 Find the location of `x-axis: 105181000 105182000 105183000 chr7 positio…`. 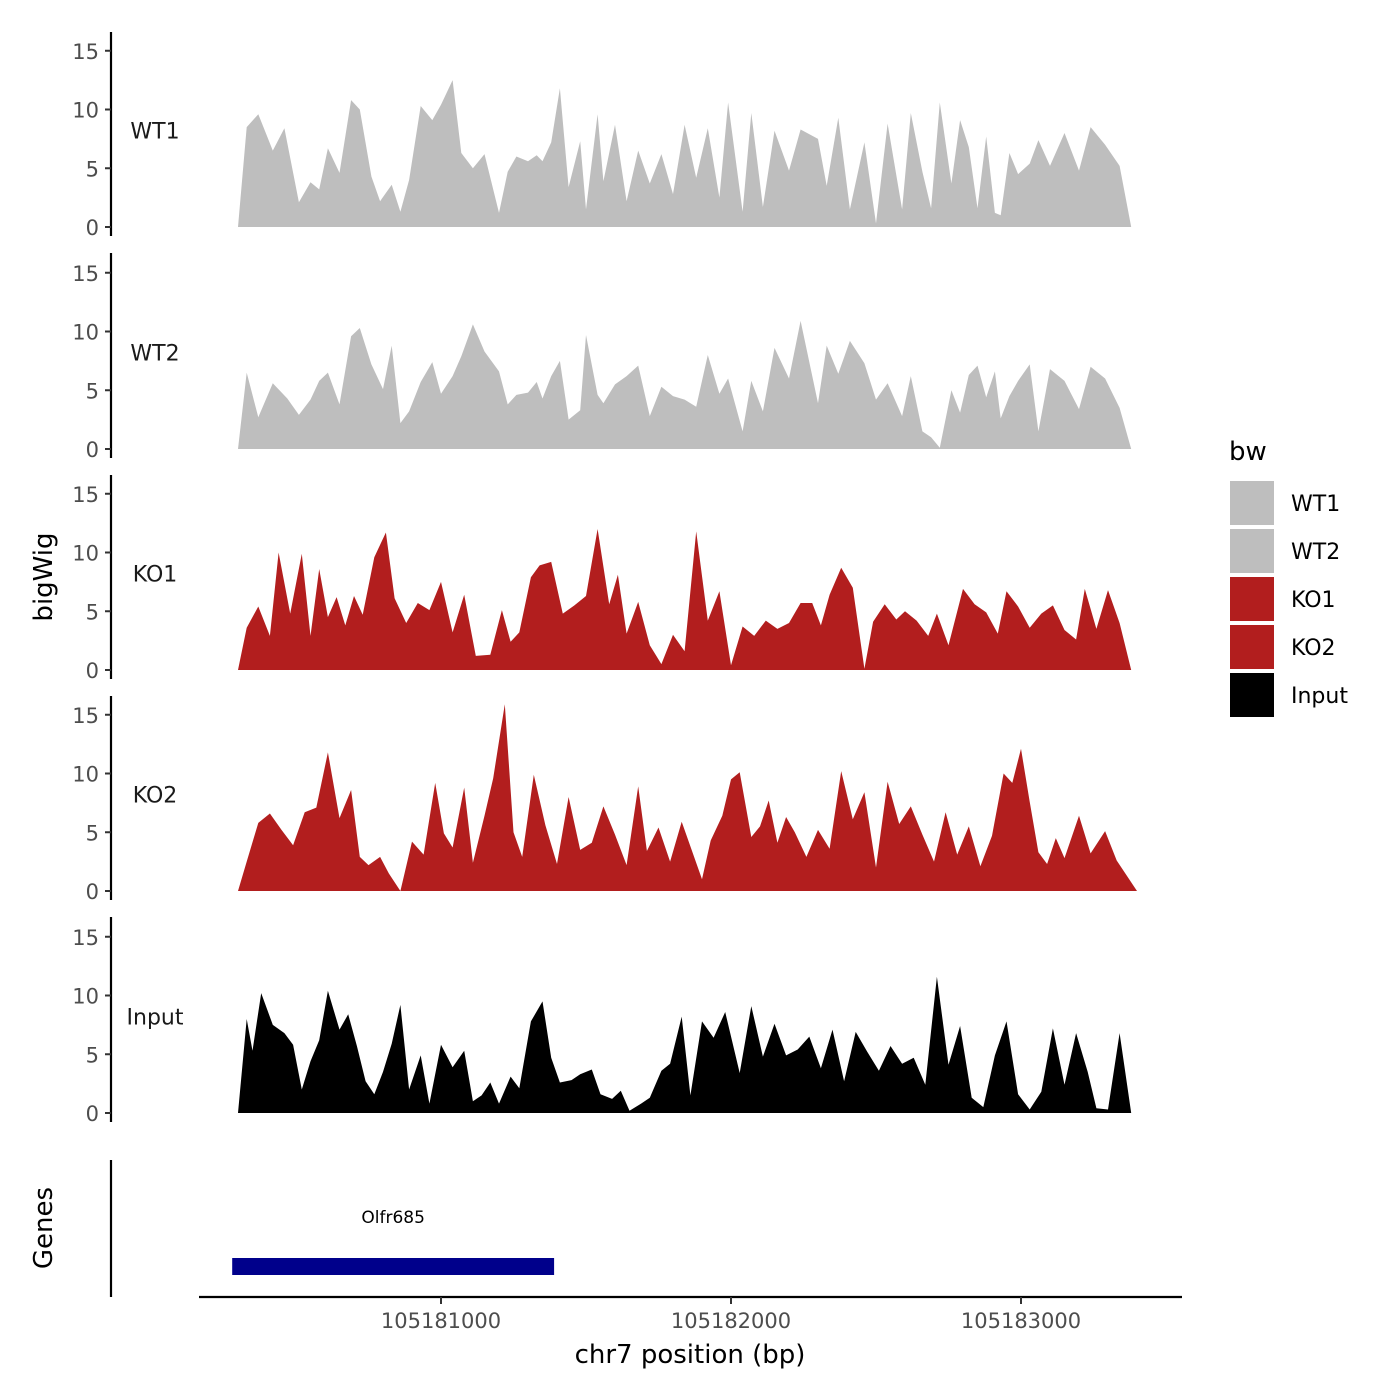

x-axis: 105181000 105182000 105183000 chr7 positio… is located at coordinates (690, 1332).